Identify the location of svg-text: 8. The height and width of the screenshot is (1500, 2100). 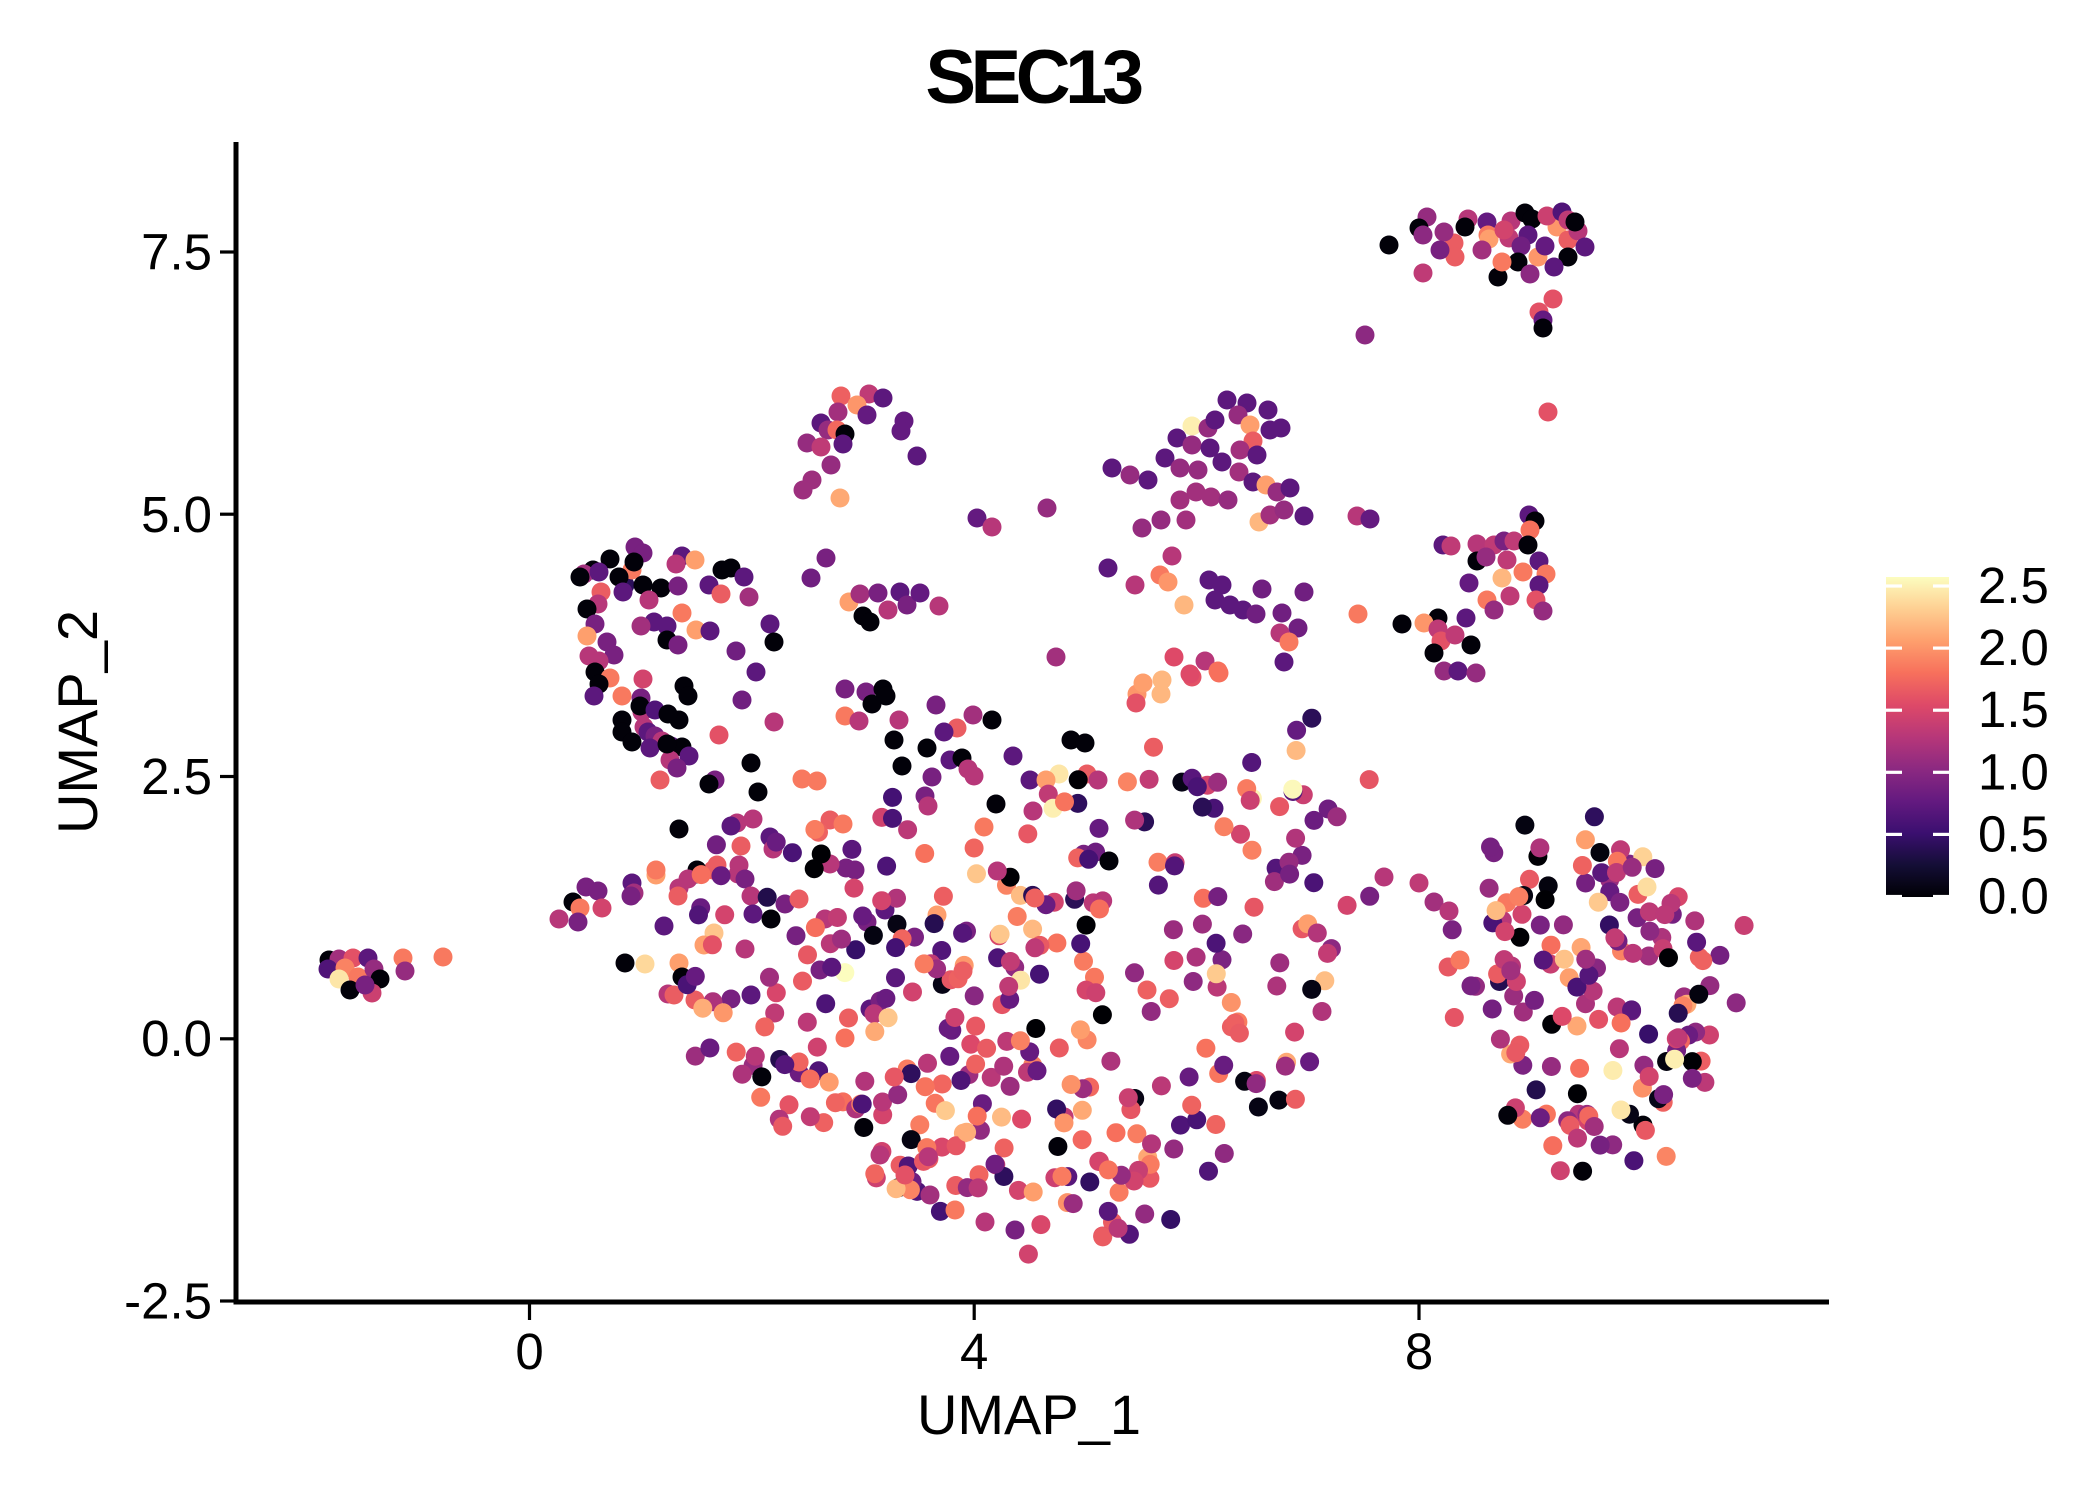
(1419, 1351).